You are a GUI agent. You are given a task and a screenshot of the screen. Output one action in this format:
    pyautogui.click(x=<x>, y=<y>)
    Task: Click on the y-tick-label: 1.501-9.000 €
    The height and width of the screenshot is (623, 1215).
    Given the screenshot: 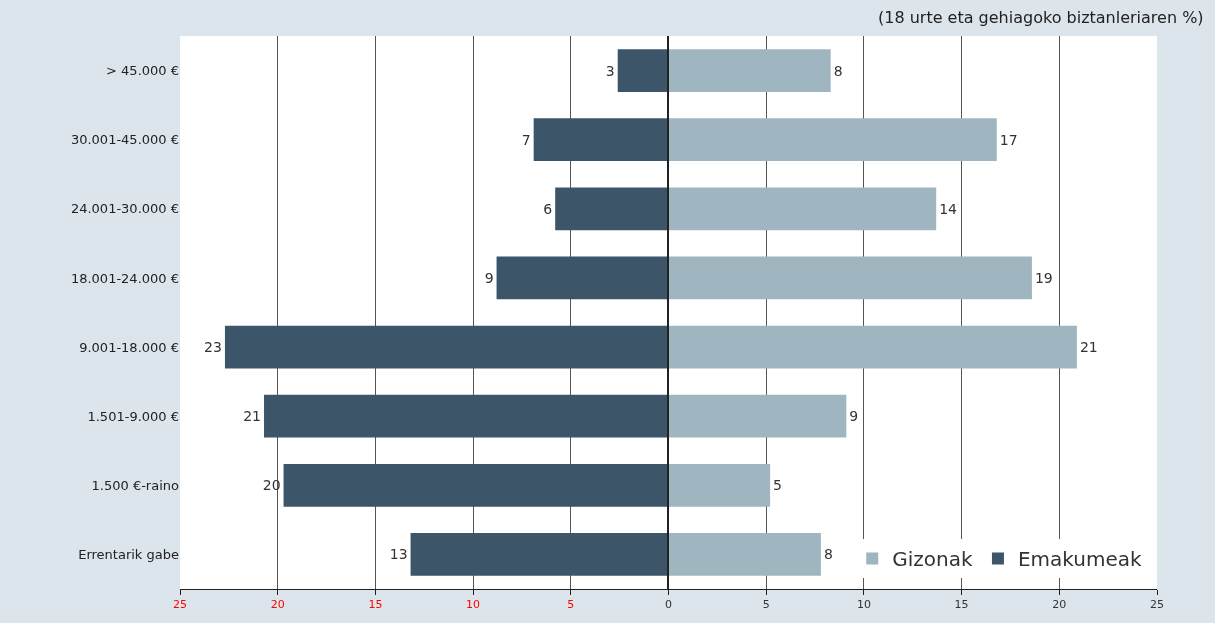 What is the action you would take?
    pyautogui.click(x=133, y=416)
    